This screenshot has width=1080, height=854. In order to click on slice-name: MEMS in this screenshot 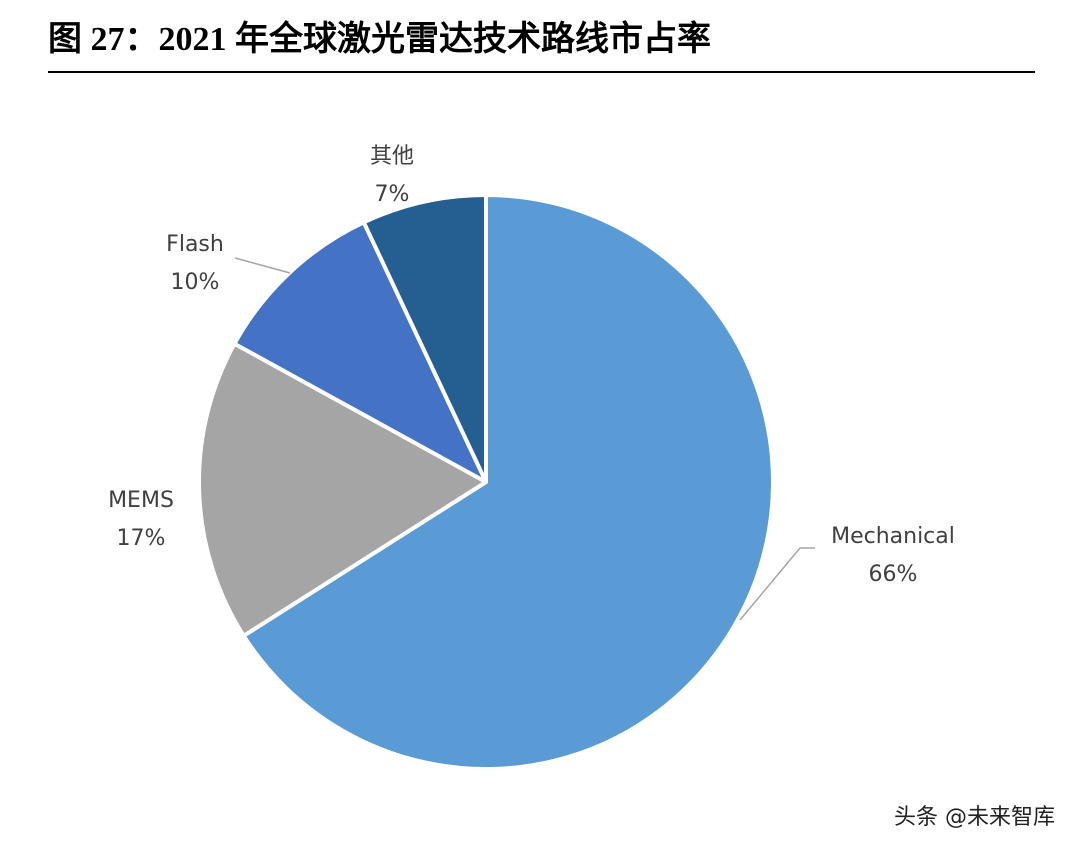, I will do `click(141, 500)`.